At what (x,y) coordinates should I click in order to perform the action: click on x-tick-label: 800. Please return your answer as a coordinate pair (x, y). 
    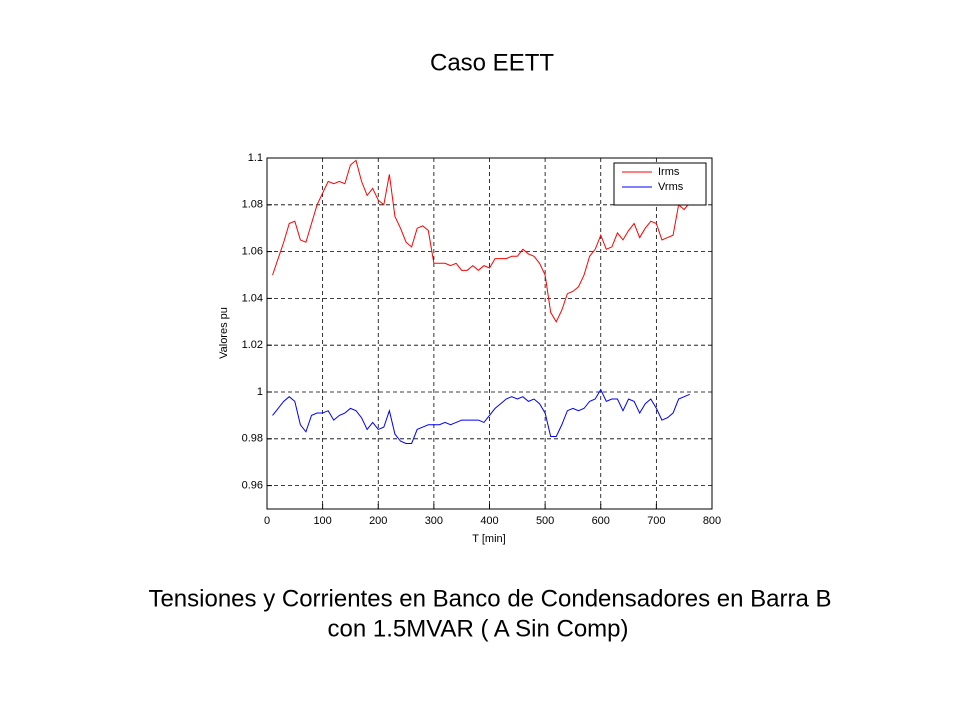
    Looking at the image, I should click on (712, 521).